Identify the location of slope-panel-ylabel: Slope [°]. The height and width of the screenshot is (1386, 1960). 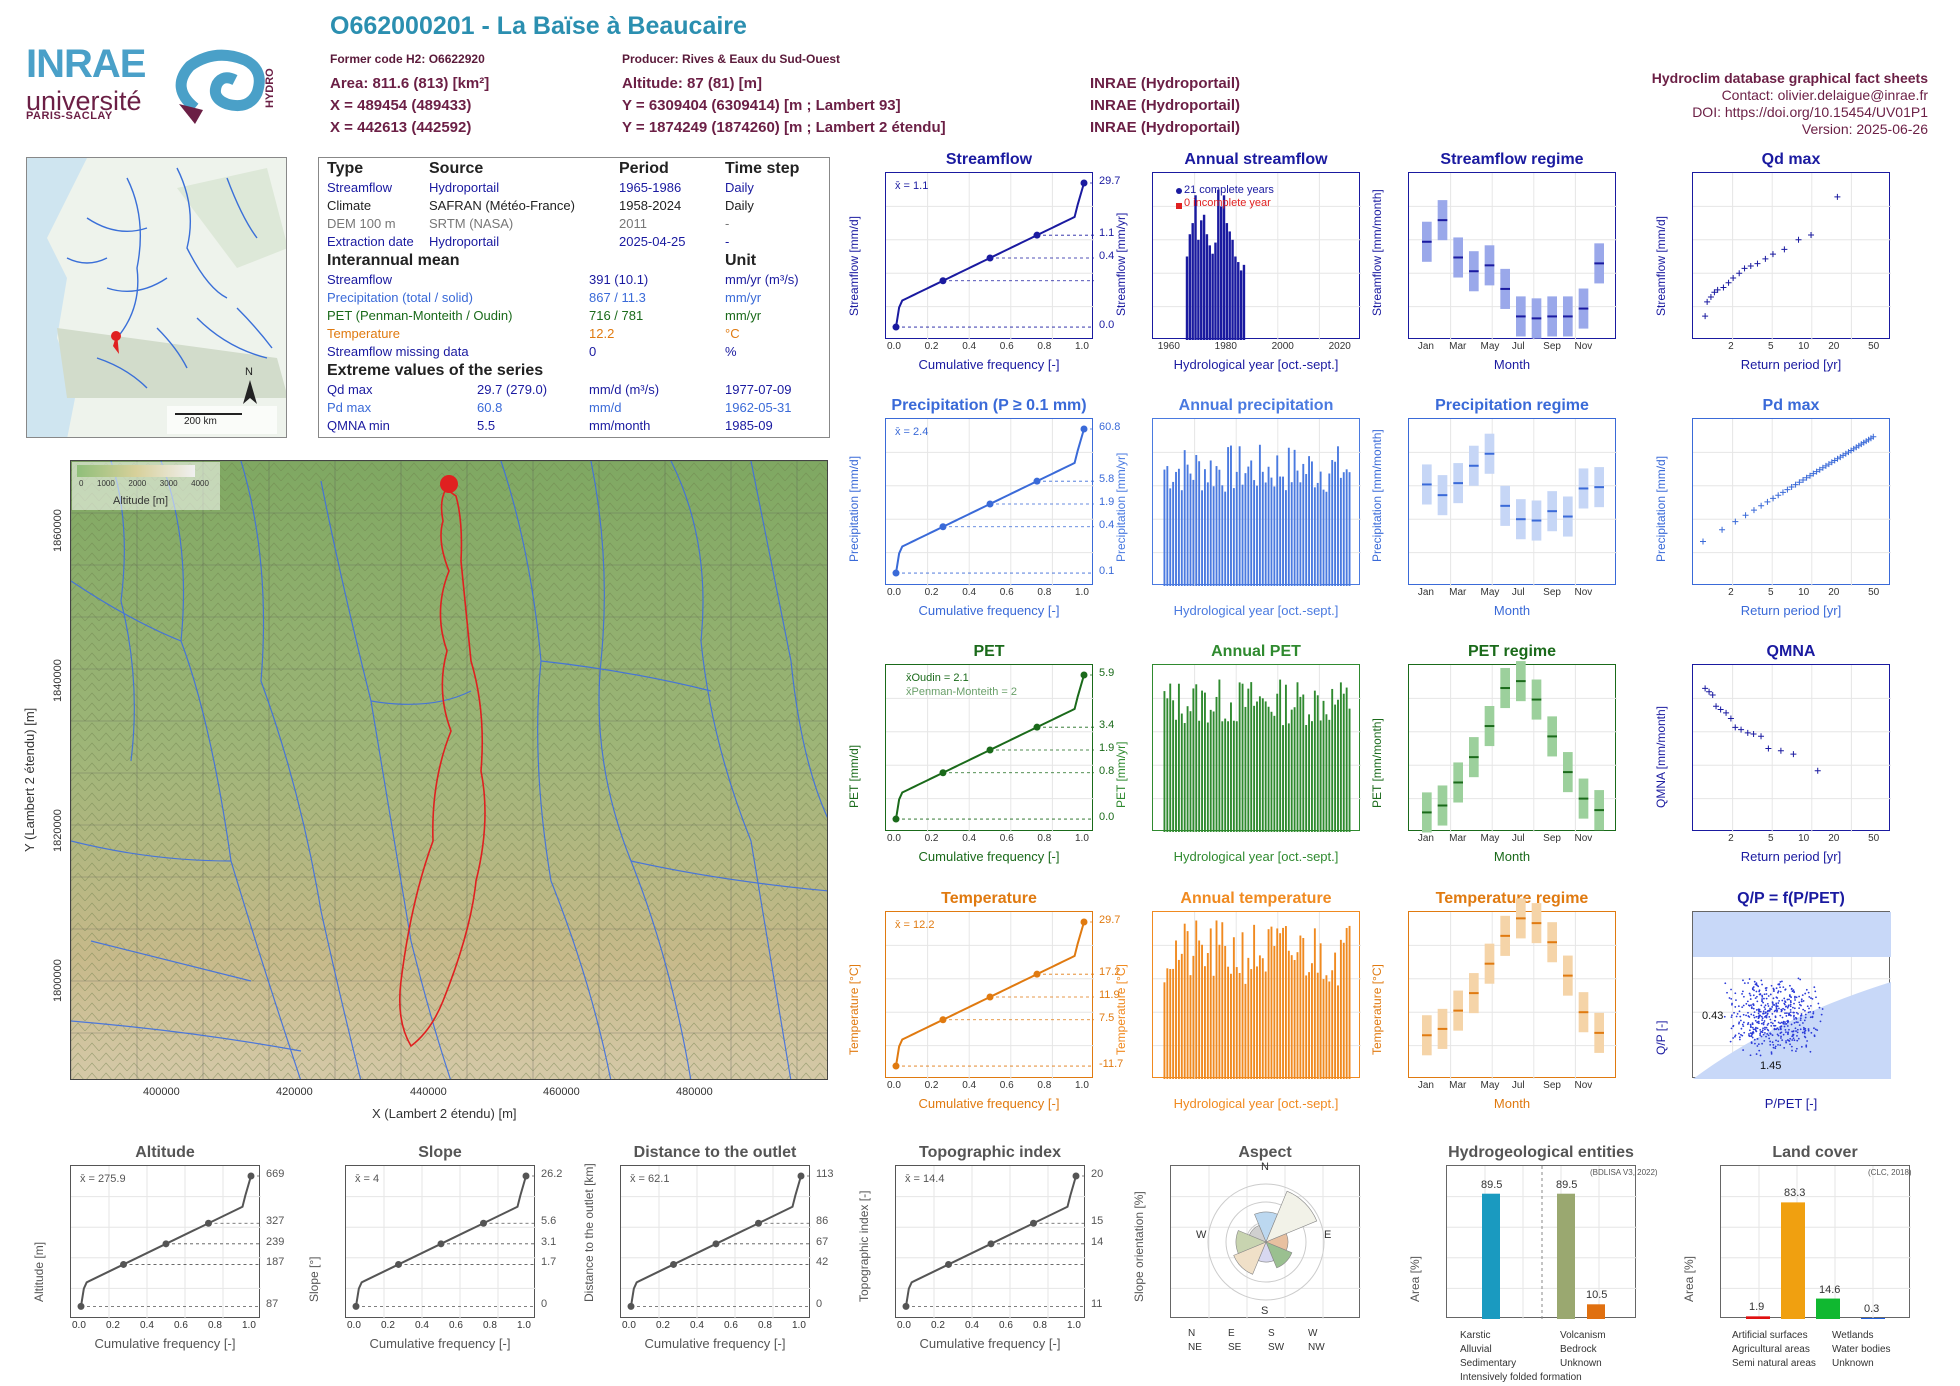
(314, 1279).